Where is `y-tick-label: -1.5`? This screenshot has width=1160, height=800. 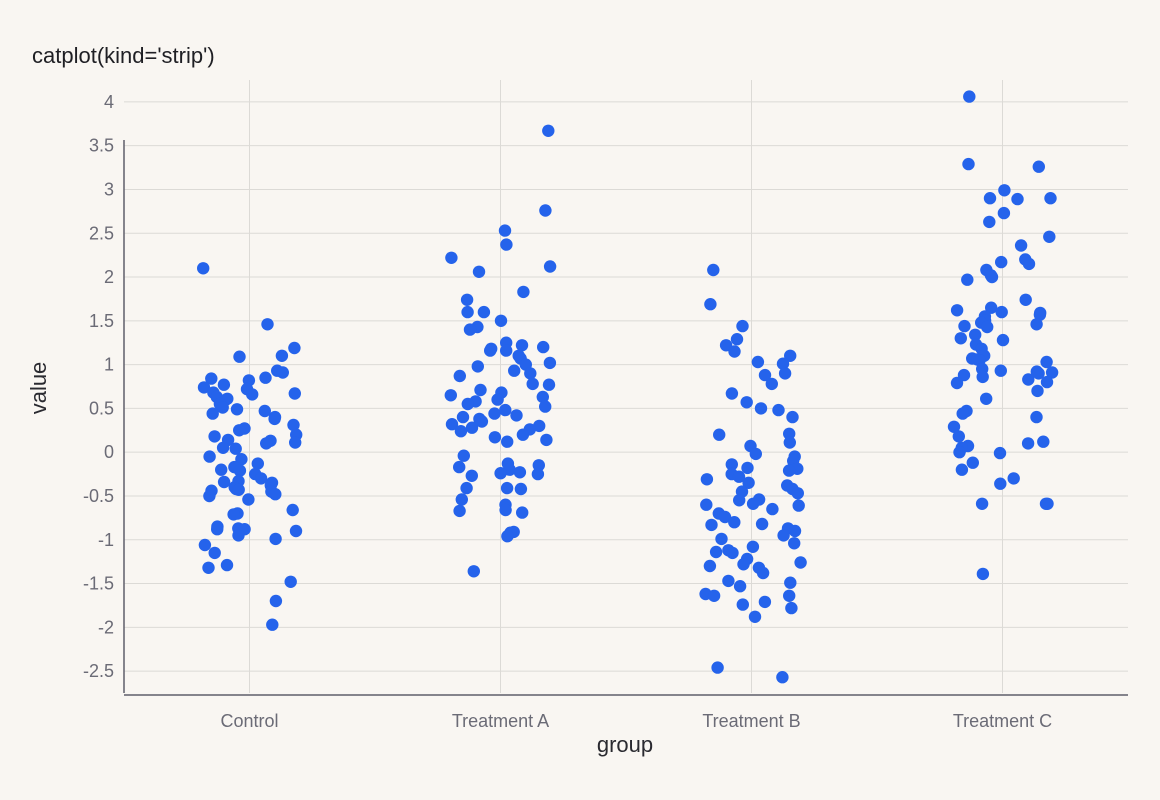 y-tick-label: -1.5 is located at coordinates (98, 584).